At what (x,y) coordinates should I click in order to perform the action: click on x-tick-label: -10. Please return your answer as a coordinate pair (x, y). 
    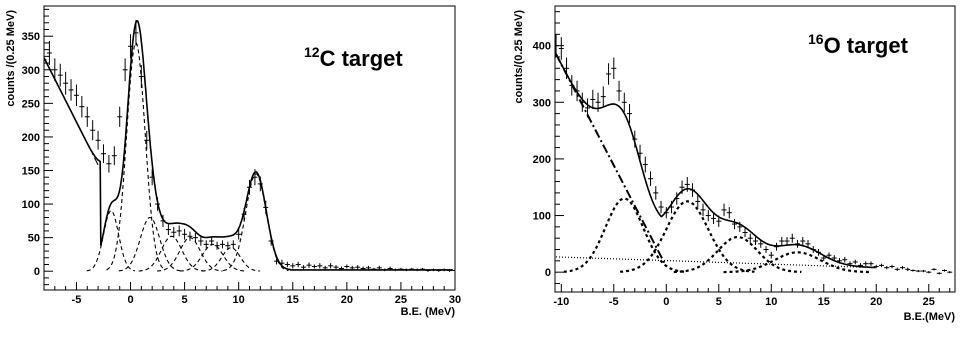
    Looking at the image, I should click on (561, 302).